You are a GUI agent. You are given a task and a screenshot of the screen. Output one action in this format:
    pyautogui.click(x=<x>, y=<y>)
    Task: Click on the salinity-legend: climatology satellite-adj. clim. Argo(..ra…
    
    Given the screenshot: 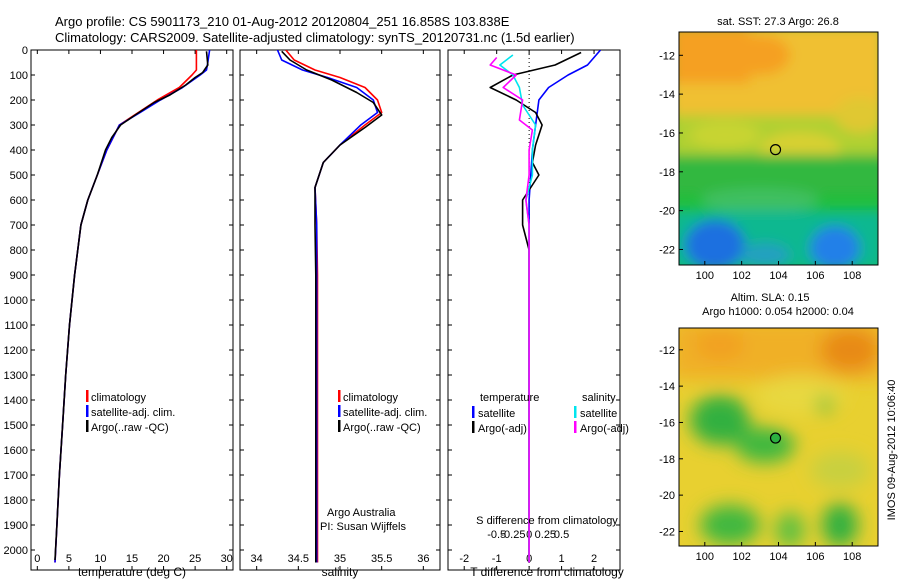 What is the action you would take?
    pyautogui.click(x=382, y=412)
    